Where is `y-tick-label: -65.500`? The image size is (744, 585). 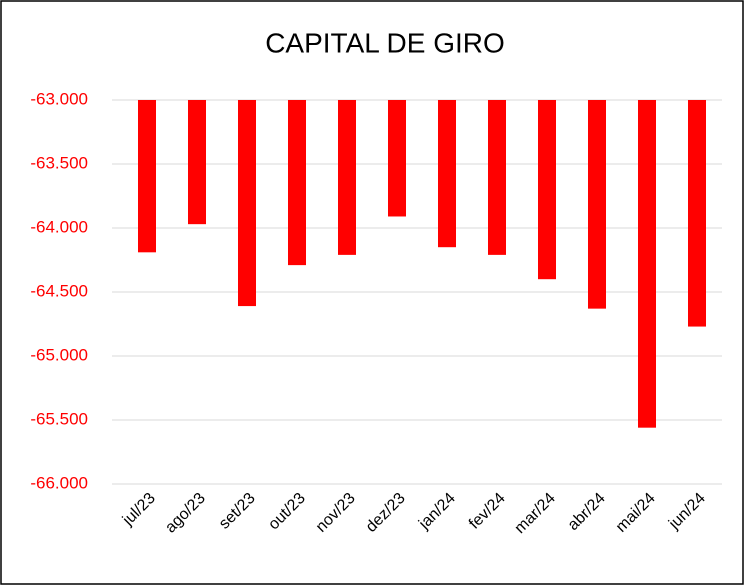
y-tick-label: -65.500 is located at coordinates (59, 418).